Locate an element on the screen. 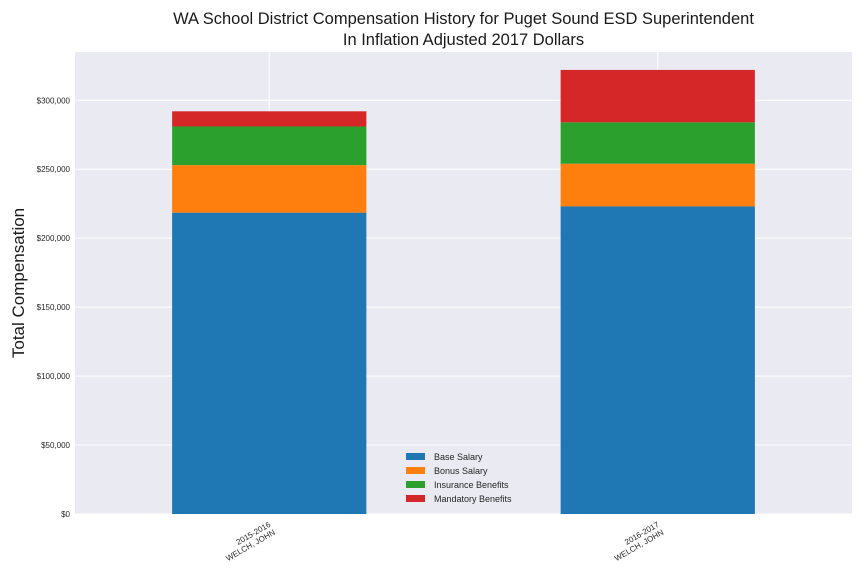 The image size is (864, 576). legend-swatch-base-salary is located at coordinates (415, 456).